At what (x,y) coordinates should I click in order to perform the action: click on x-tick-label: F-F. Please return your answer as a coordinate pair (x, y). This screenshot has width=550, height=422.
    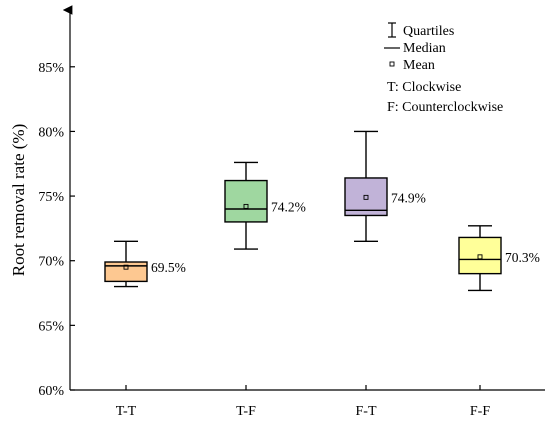
    Looking at the image, I should click on (480, 411).